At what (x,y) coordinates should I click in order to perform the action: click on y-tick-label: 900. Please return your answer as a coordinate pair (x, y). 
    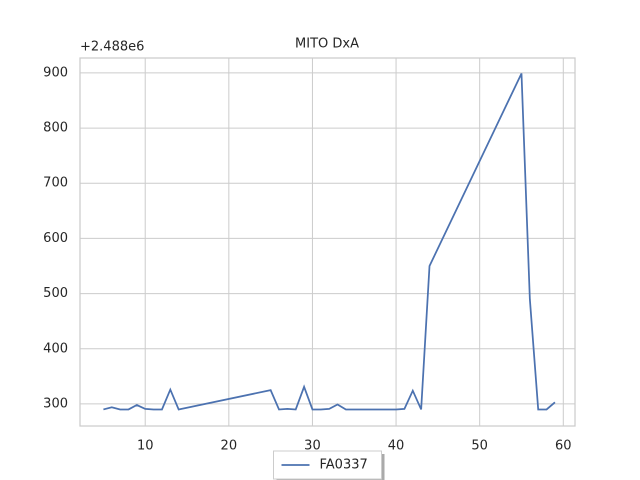
    Looking at the image, I should click on (55, 72).